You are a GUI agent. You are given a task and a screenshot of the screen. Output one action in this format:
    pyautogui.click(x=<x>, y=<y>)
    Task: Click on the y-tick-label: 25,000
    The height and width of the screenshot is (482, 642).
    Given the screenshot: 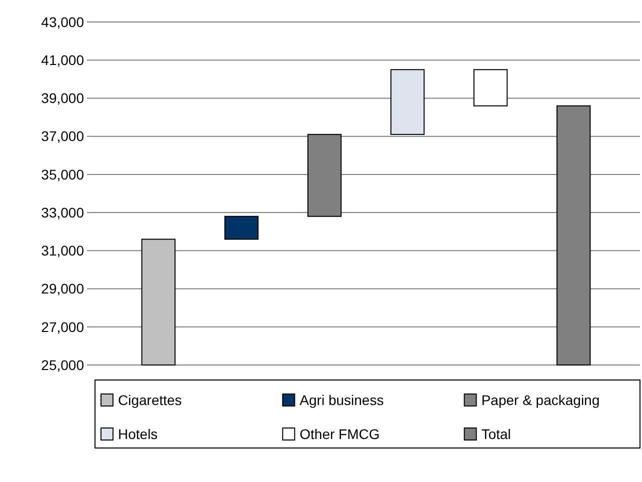 What is the action you would take?
    pyautogui.click(x=62, y=364)
    